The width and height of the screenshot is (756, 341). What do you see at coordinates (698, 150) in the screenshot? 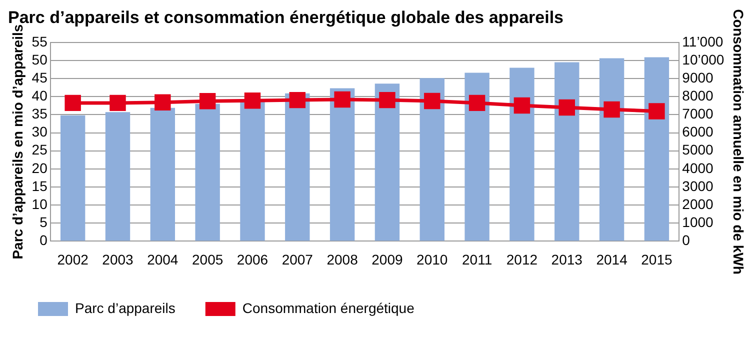
I see `y2-tick-label: 5000` at bounding box center [698, 150].